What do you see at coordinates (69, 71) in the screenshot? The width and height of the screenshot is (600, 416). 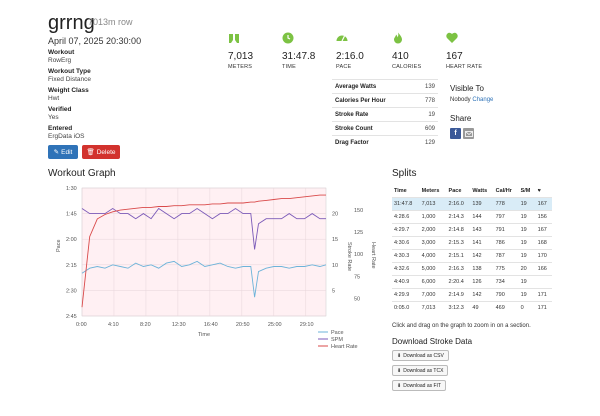 I see `workout-type-label: Workout Type` at bounding box center [69, 71].